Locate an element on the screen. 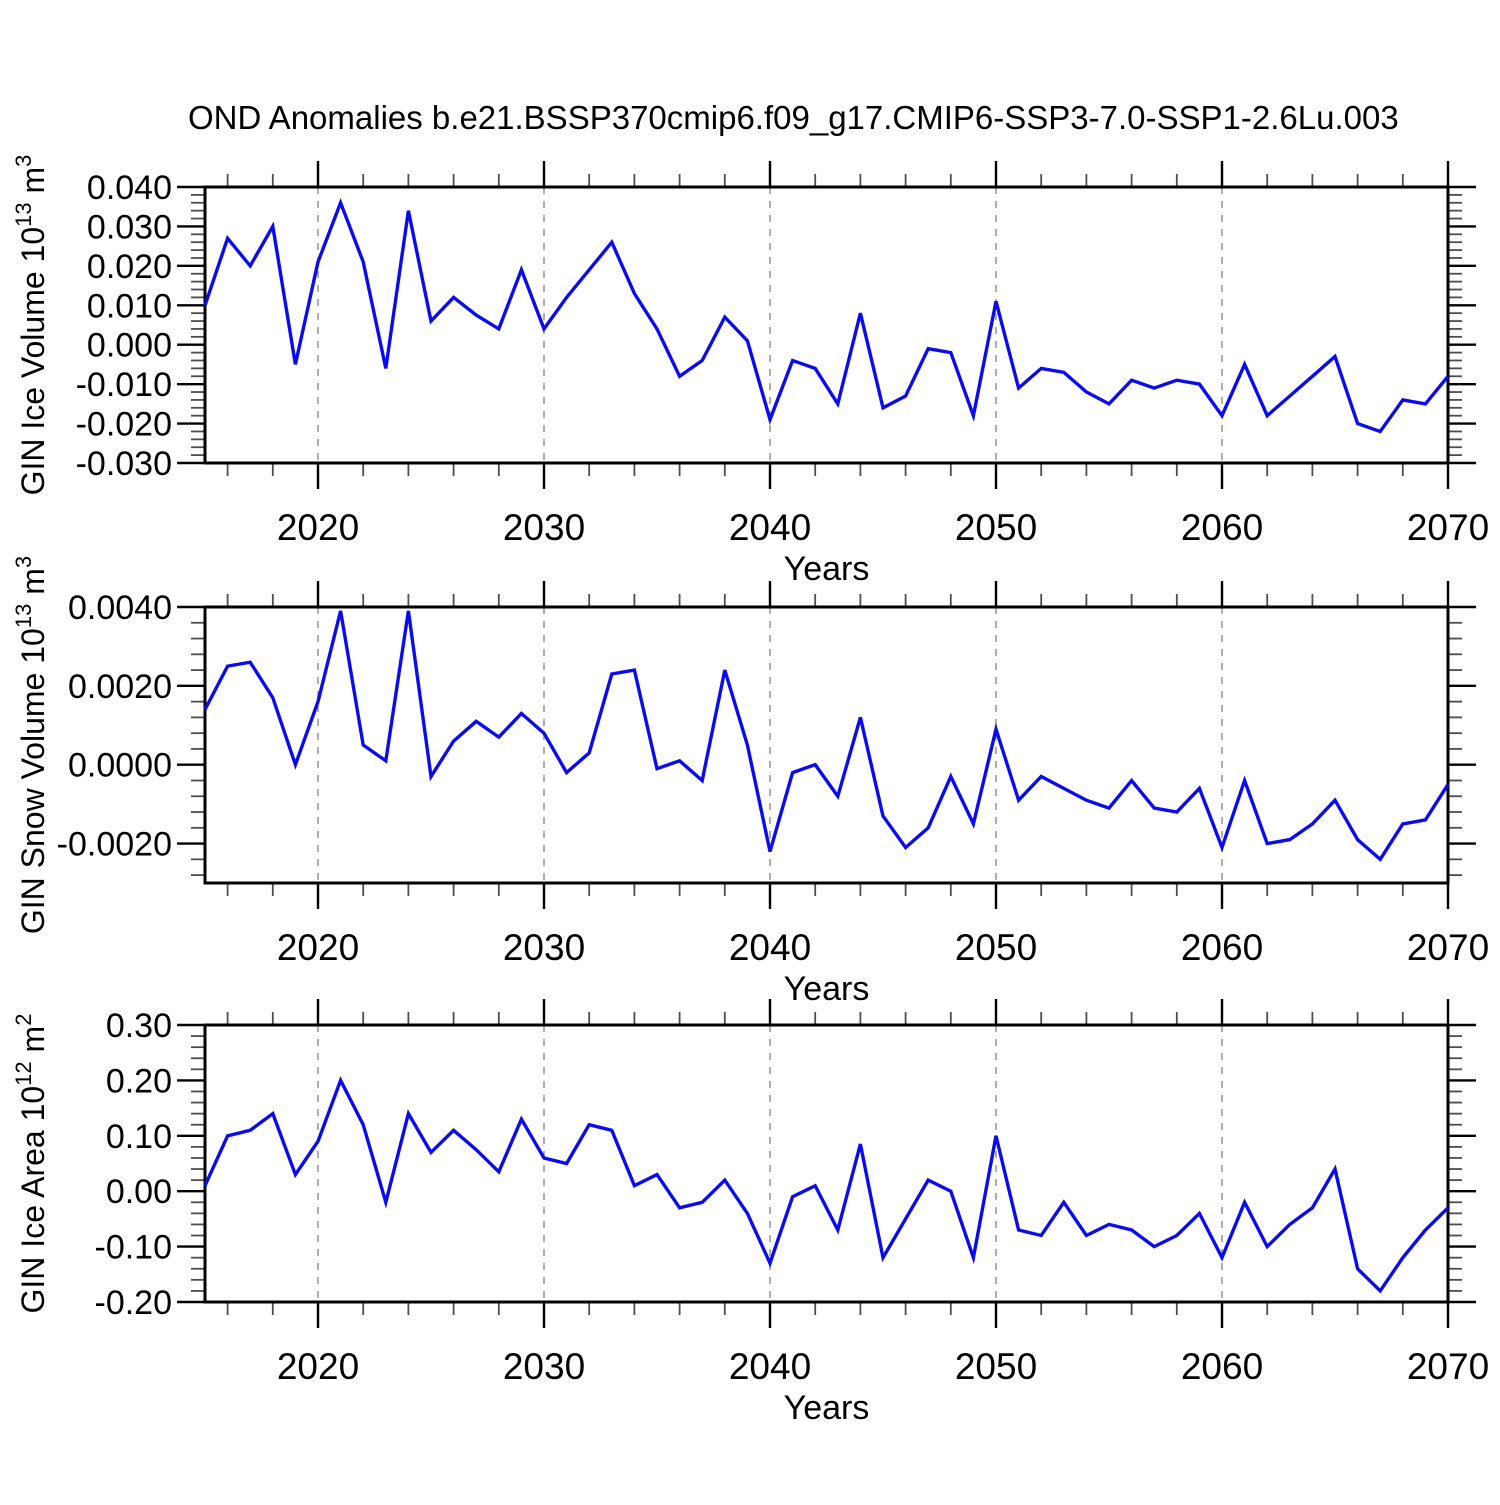 The width and height of the screenshot is (1500, 1505). y-tick-label: 0.10 is located at coordinates (139, 1137).